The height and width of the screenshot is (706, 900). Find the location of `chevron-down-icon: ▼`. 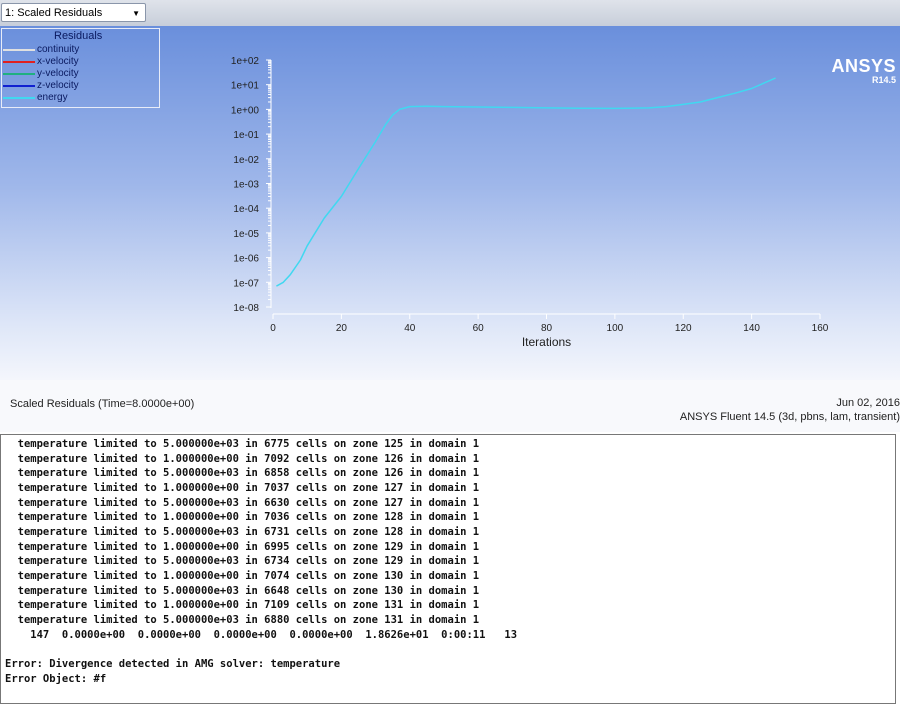

chevron-down-icon: ▼ is located at coordinates (136, 13).